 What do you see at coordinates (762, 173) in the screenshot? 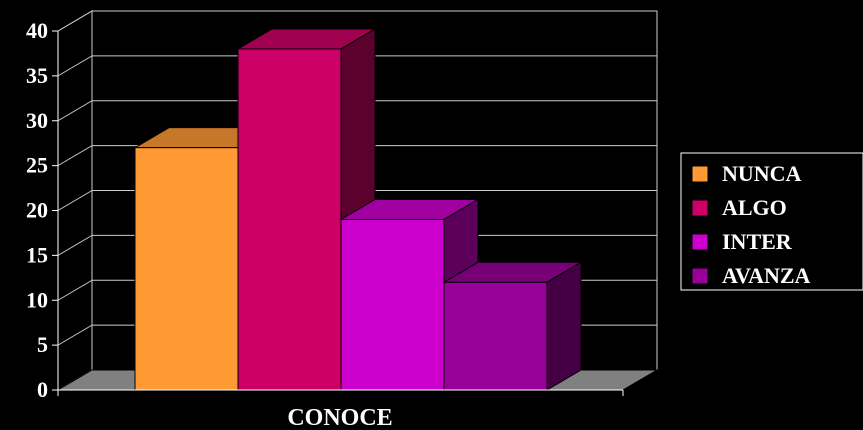
I see `legend-label-nunca: NUNCA` at bounding box center [762, 173].